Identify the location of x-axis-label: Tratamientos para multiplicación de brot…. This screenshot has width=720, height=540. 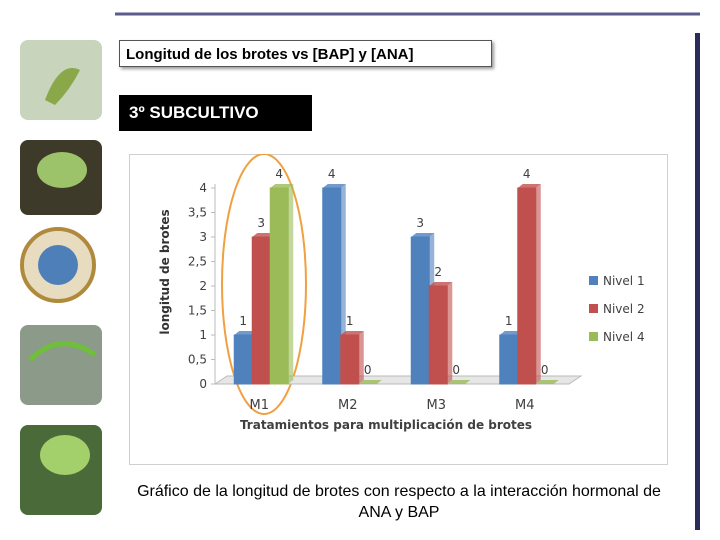
(386, 425).